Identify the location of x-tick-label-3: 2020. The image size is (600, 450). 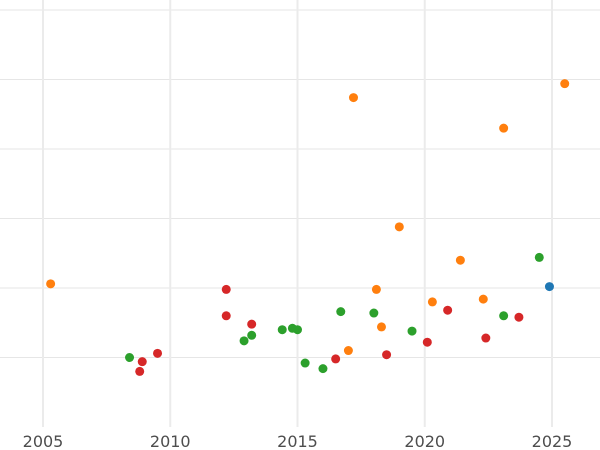
(424, 441).